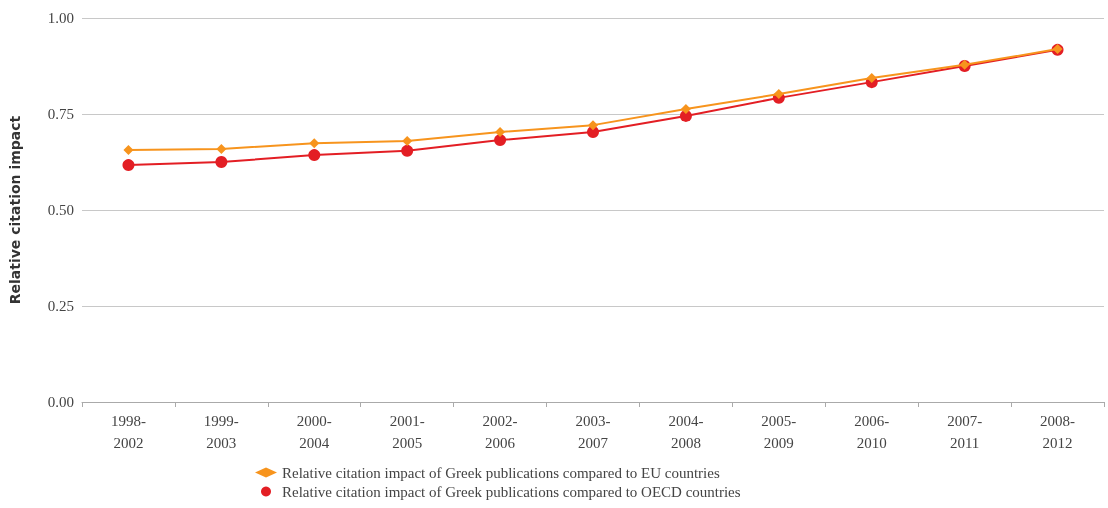  Describe the element at coordinates (500, 432) in the screenshot. I see `x-tick-label: 2002-2006` at that location.